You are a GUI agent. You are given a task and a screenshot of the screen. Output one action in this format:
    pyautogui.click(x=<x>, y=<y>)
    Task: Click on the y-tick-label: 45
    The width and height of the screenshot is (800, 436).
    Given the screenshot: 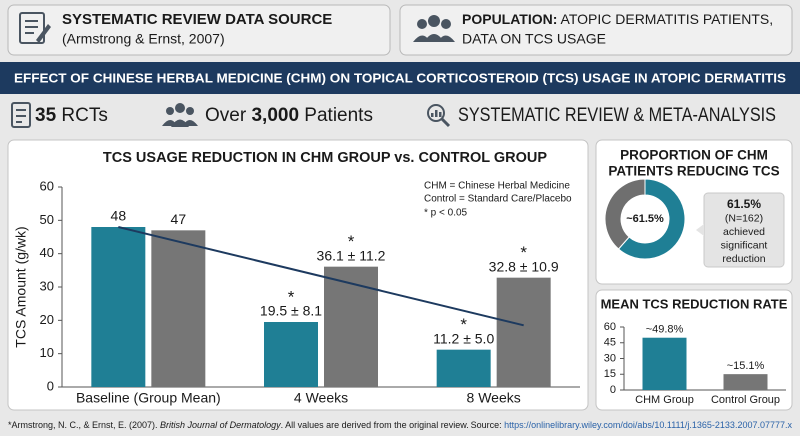 What is the action you would take?
    pyautogui.click(x=610, y=343)
    